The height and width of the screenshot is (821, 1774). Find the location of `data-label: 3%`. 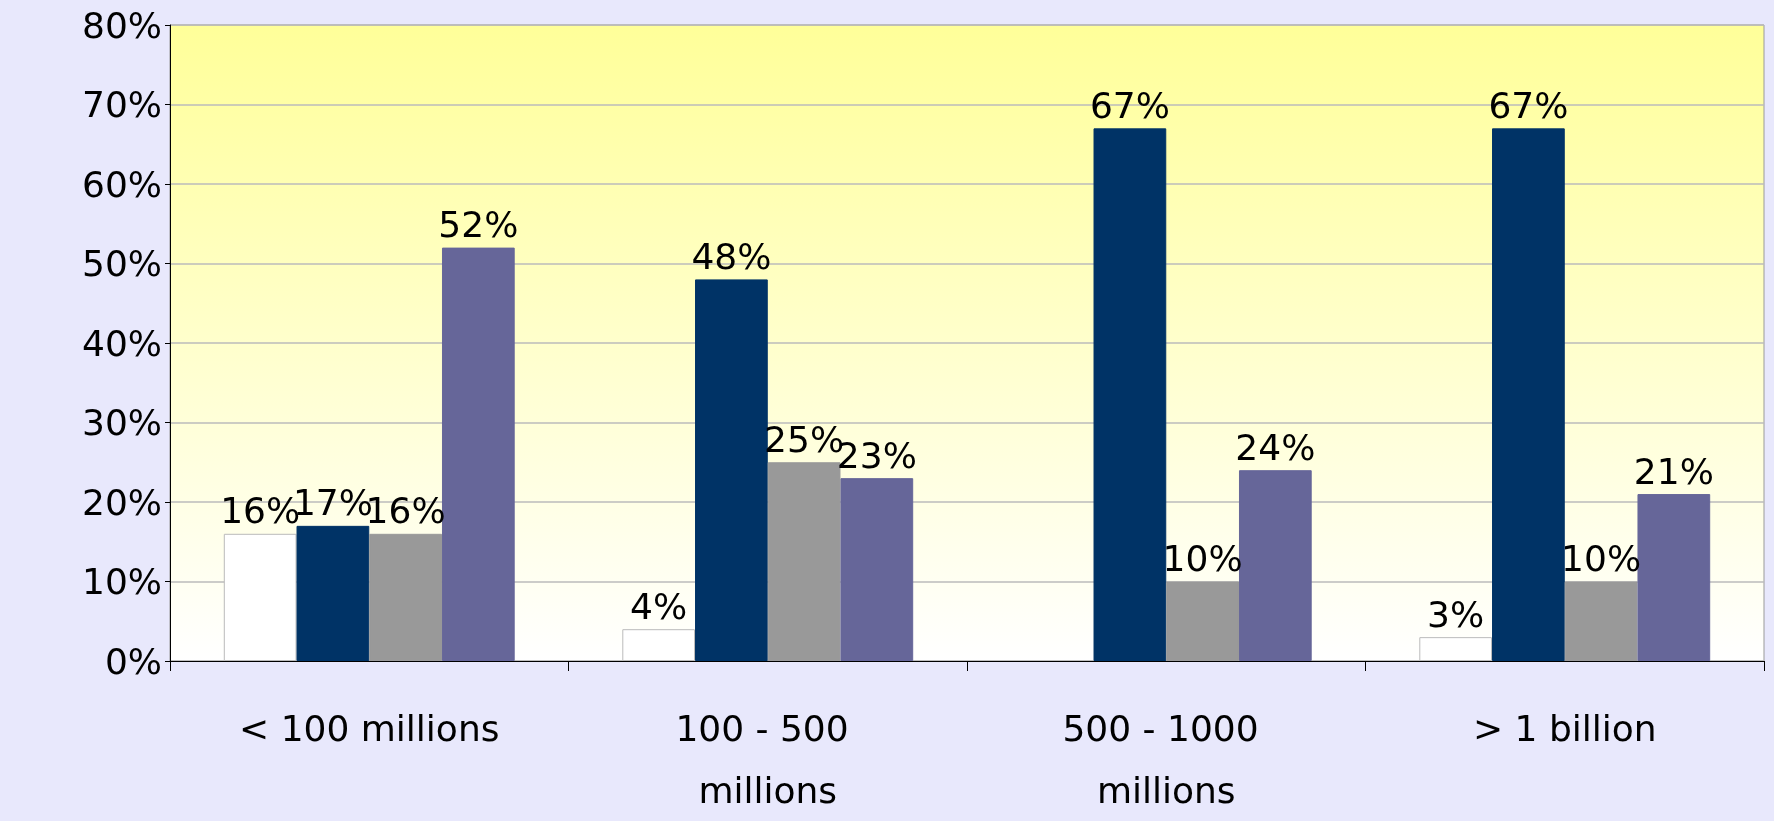

data-label: 3% is located at coordinates (1456, 614).